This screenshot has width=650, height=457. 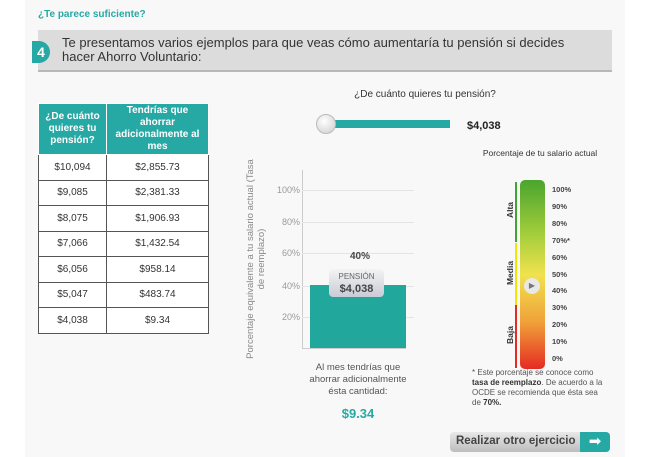 What do you see at coordinates (72, 320) in the screenshot?
I see `table-cell: $4,038` at bounding box center [72, 320].